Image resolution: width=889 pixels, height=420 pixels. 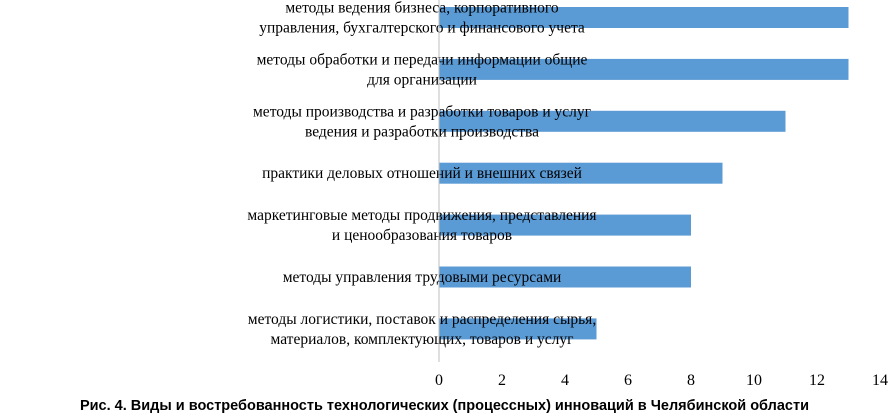 What do you see at coordinates (628, 380) in the screenshot?
I see `x-tick-label-6: 6` at bounding box center [628, 380].